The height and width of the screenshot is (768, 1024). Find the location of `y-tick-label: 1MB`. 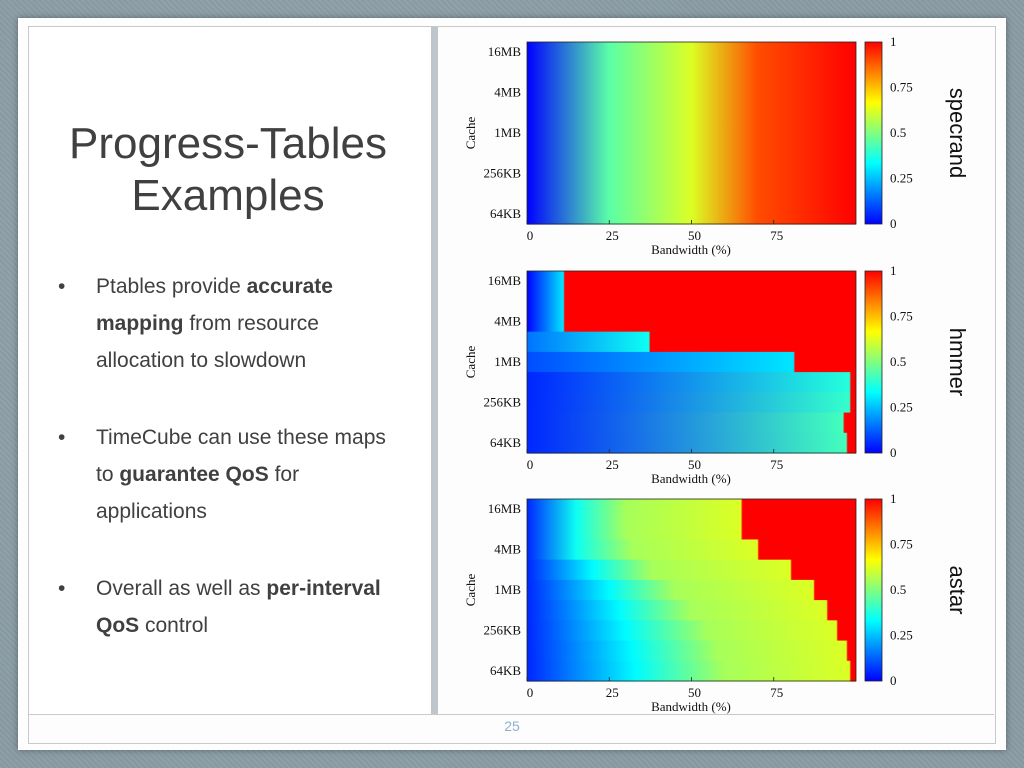

y-tick-label: 1MB is located at coordinates (507, 361).